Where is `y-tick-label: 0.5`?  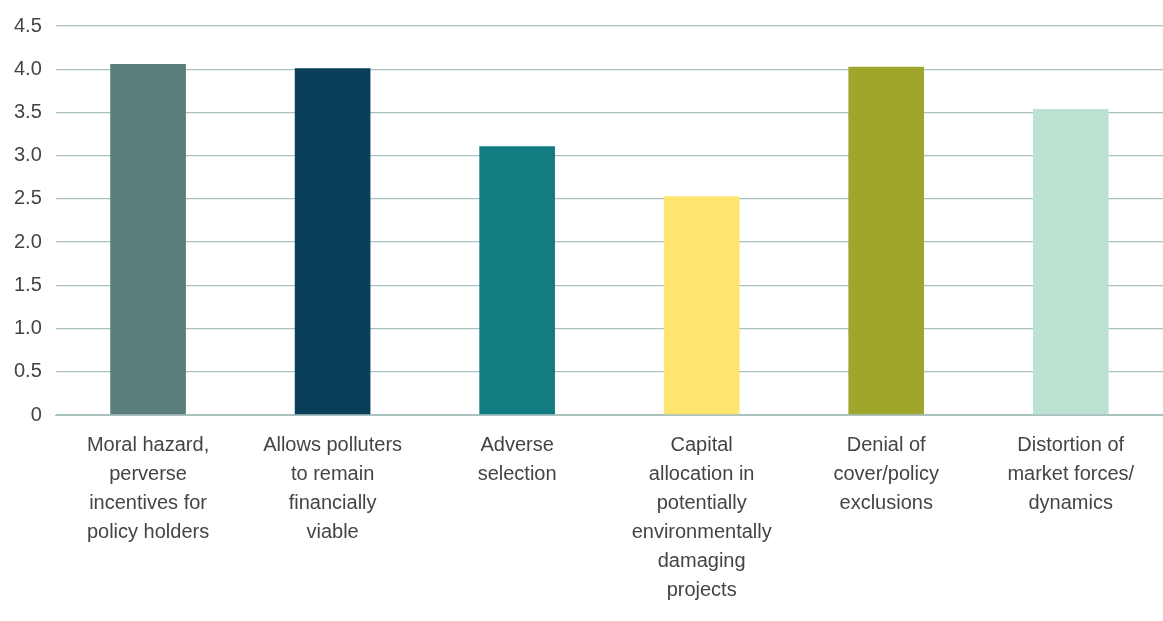 y-tick-label: 0.5 is located at coordinates (27, 370).